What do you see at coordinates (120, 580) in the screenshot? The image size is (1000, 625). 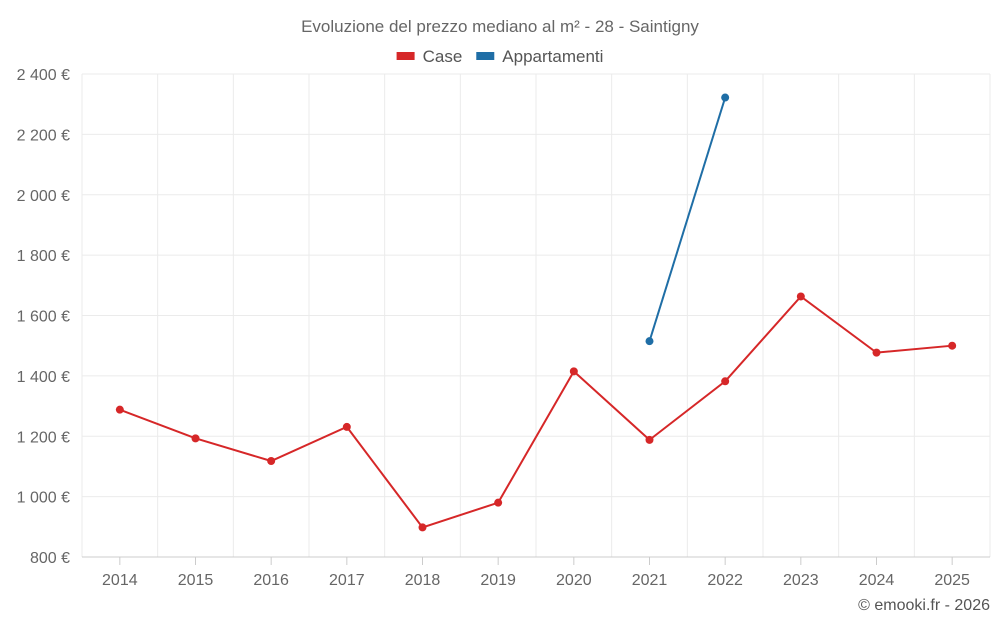 I see `x-tick-label: 2014` at bounding box center [120, 580].